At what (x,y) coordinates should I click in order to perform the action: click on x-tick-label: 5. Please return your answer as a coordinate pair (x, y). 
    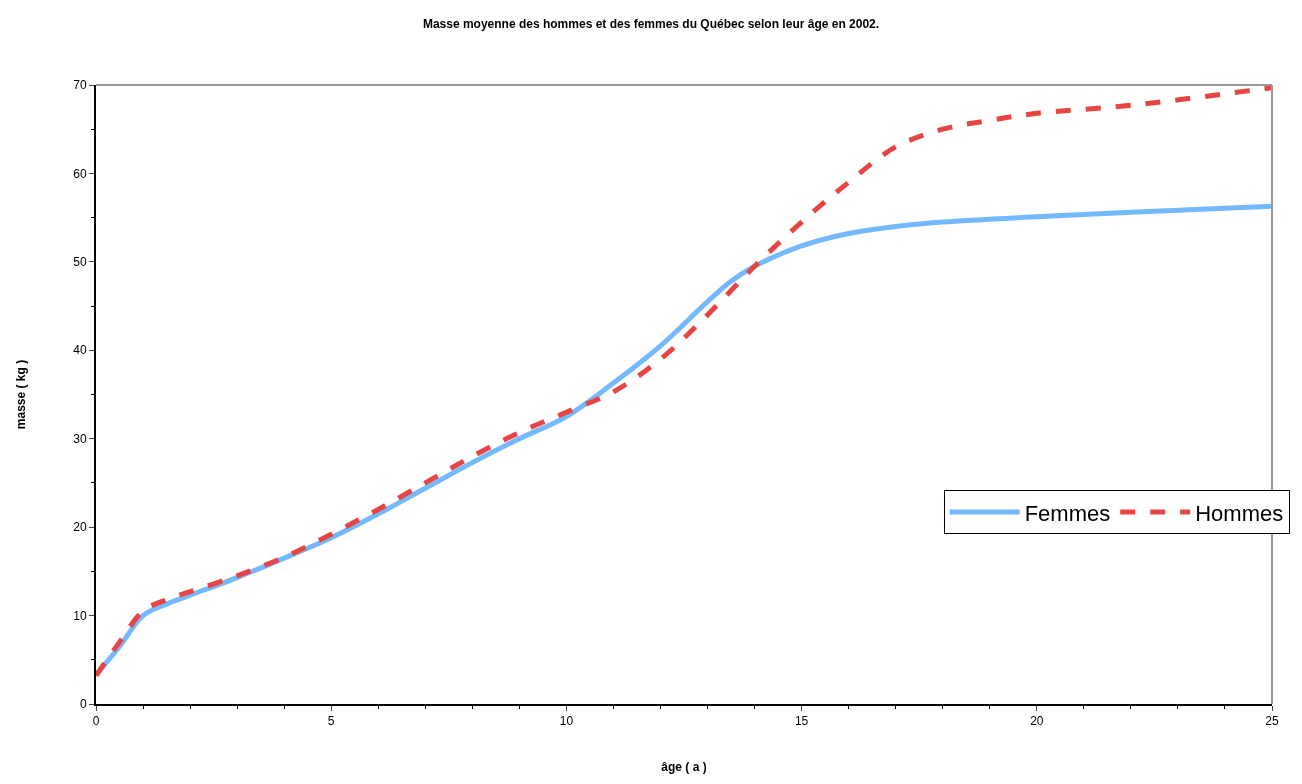
    Looking at the image, I should click on (331, 721).